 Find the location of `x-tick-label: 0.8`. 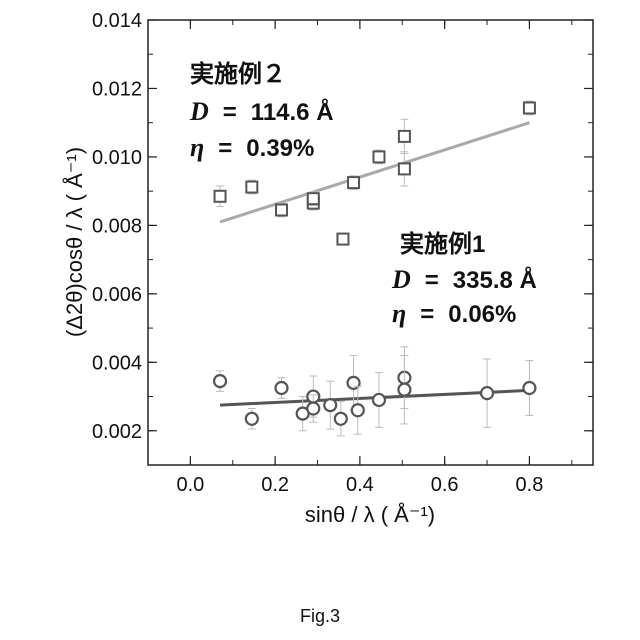

x-tick-label: 0.8 is located at coordinates (530, 485).